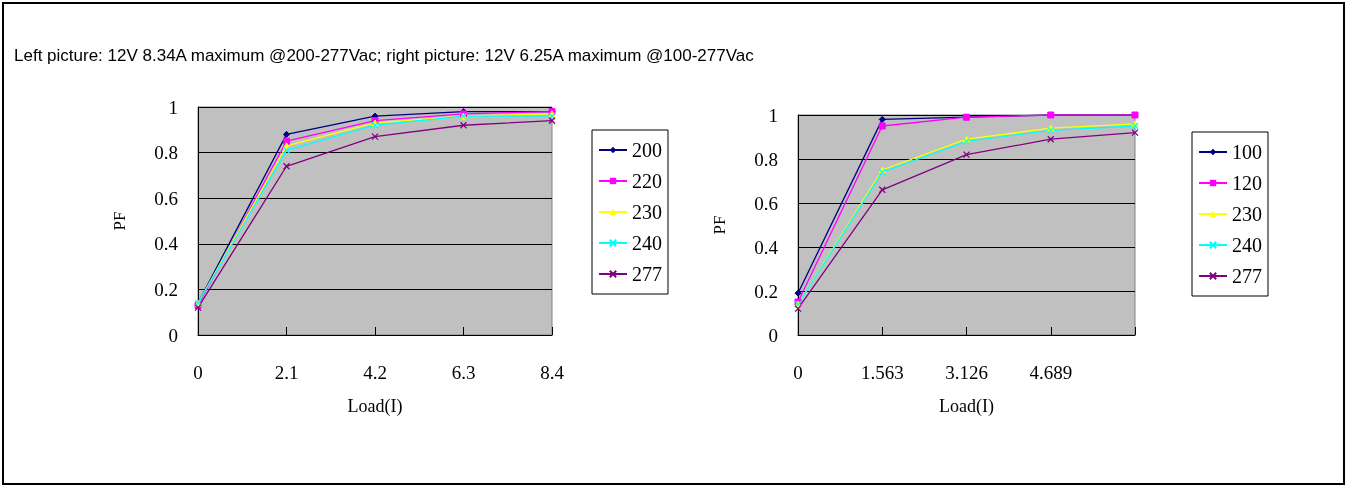 The image size is (1351, 491). I want to click on legend-label: 120, so click(1247, 183).